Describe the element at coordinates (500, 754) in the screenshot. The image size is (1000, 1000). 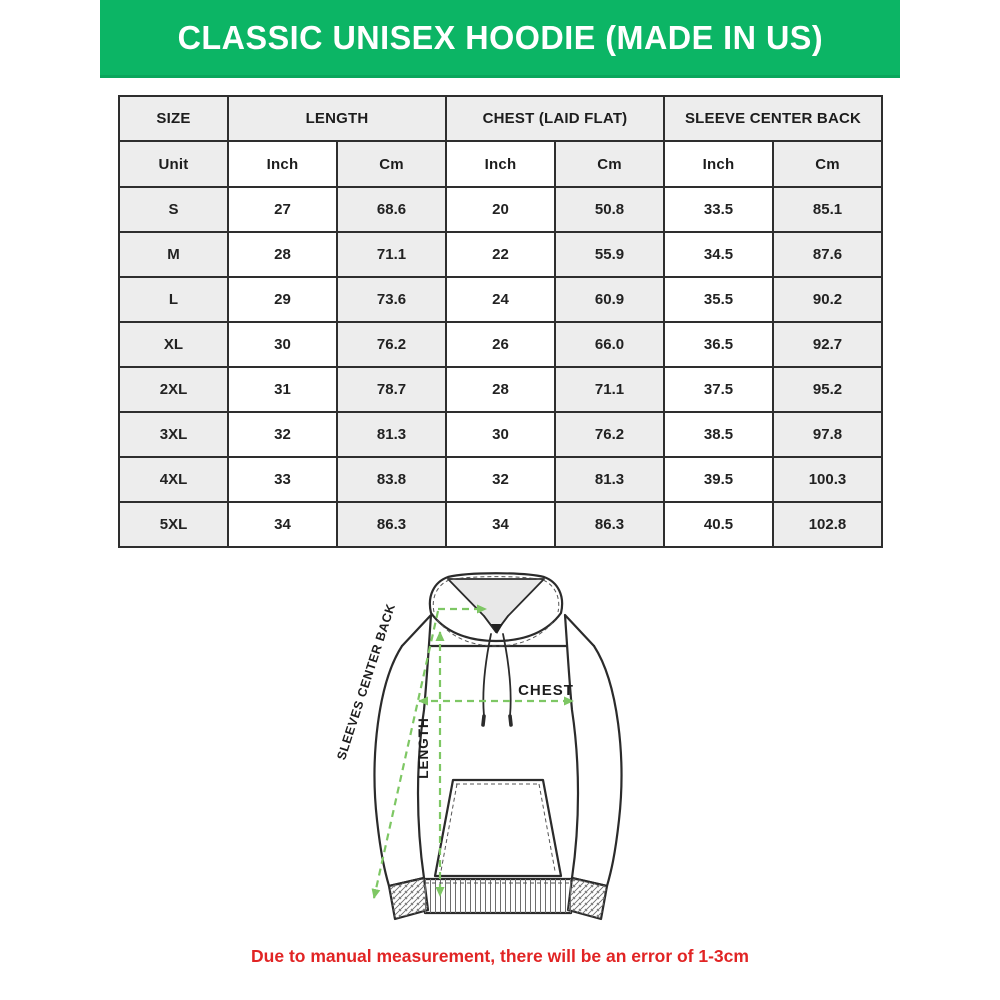
I see `hoodie-measurement-diagram: CHEST LENGTH SLEEVES CENTER BACK` at that location.